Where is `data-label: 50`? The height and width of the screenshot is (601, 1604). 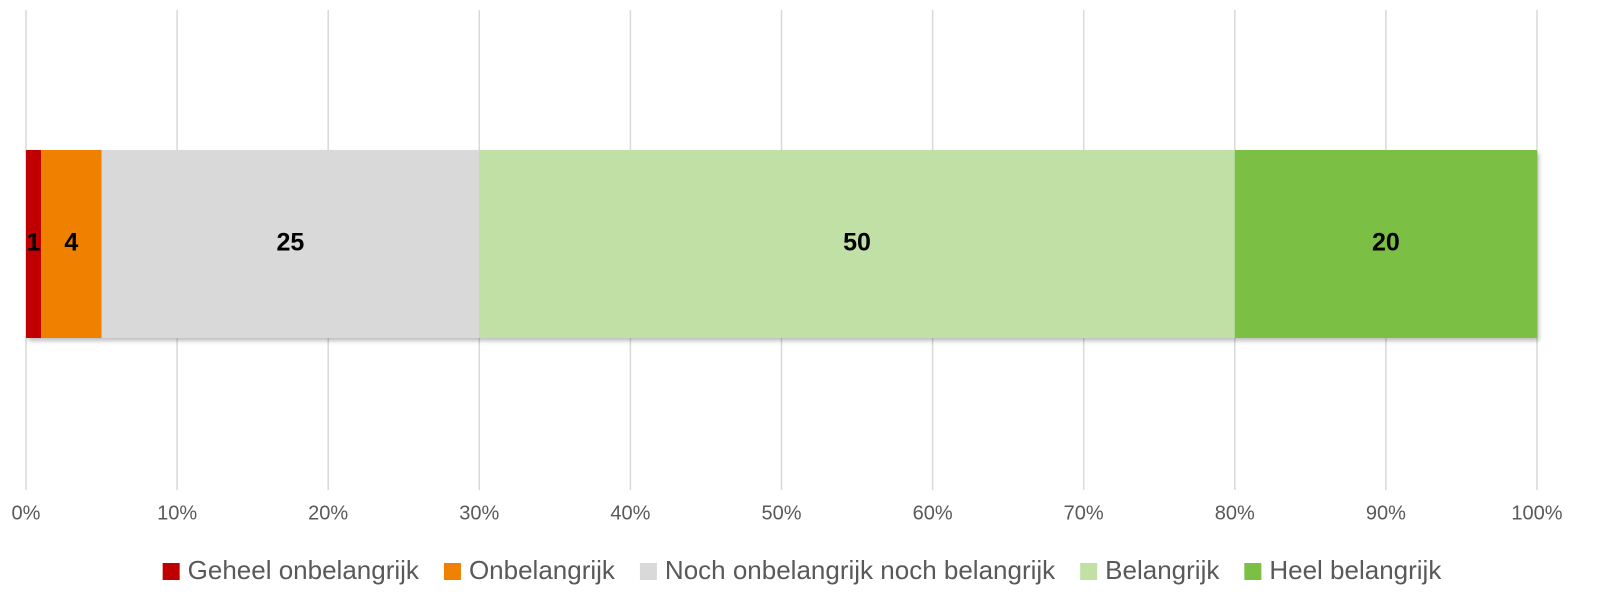 data-label: 50 is located at coordinates (857, 243).